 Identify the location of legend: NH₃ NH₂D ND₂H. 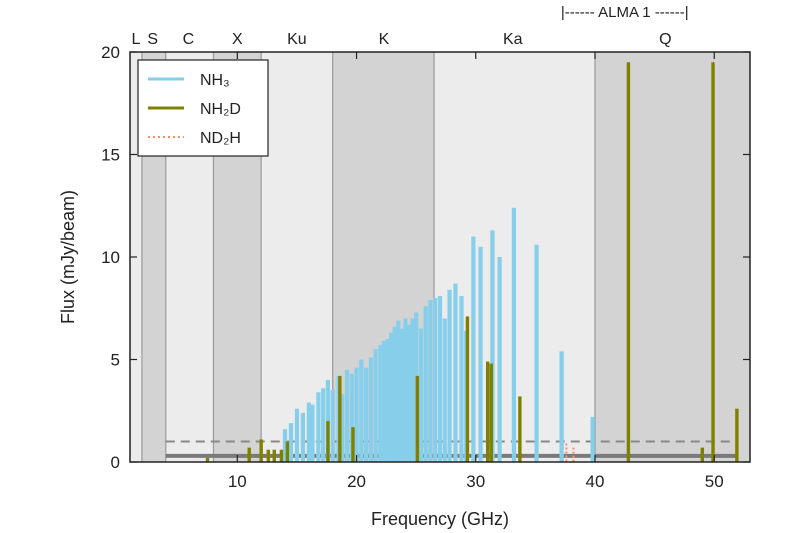
(203, 108).